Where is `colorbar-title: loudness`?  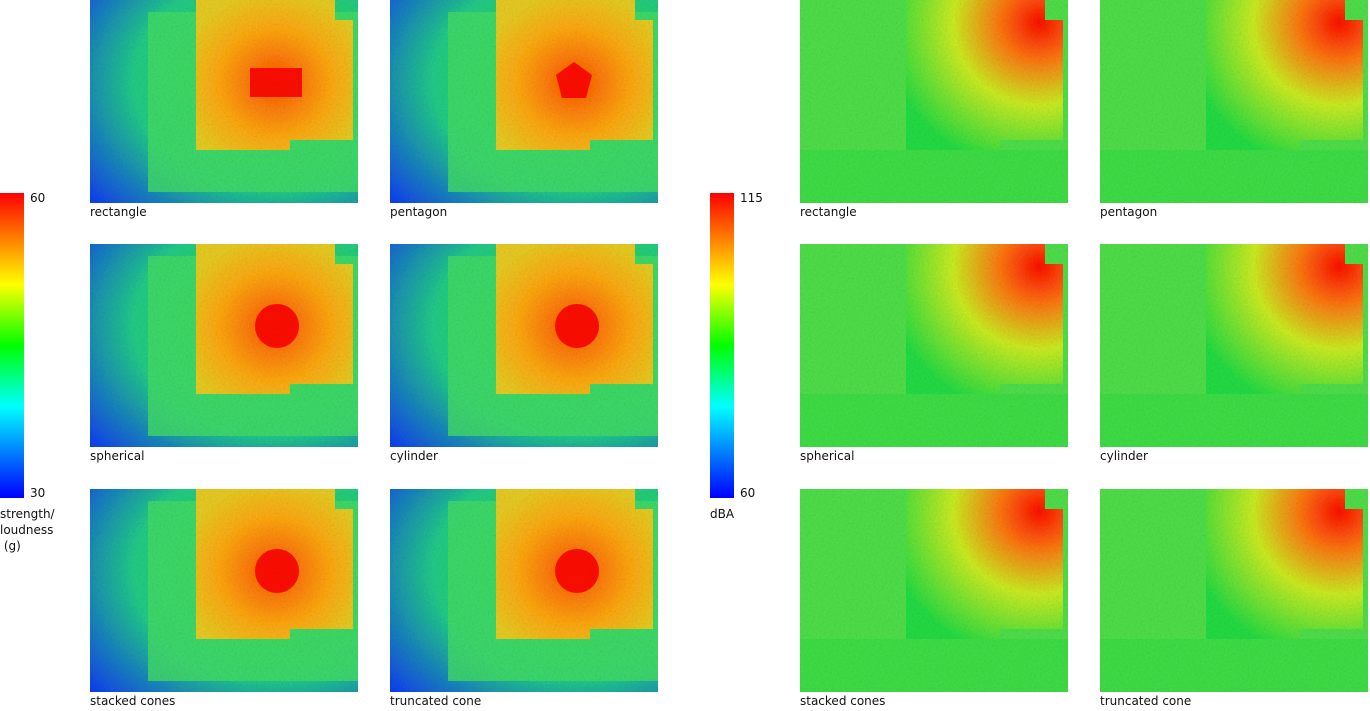 colorbar-title: loudness is located at coordinates (27, 530).